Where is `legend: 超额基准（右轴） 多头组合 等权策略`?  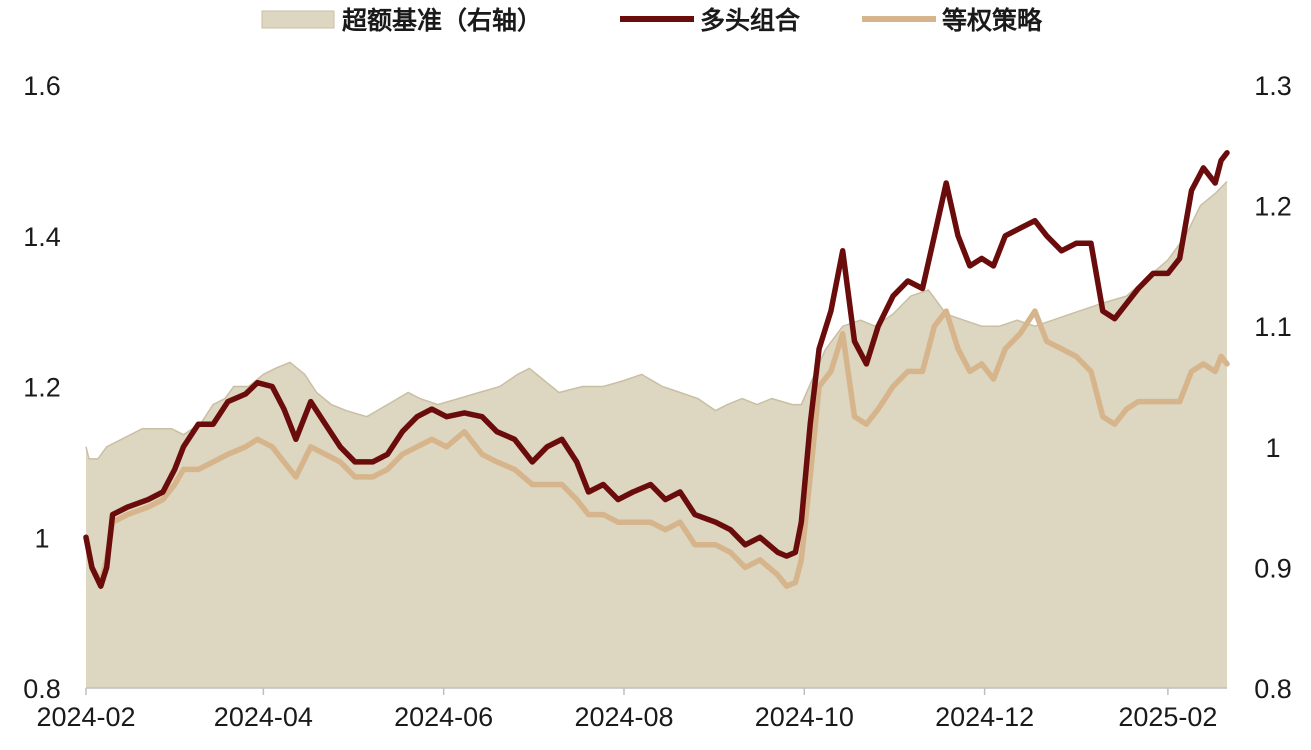
legend: 超额基准（右轴） 多头组合 等权策略 is located at coordinates (652, 20).